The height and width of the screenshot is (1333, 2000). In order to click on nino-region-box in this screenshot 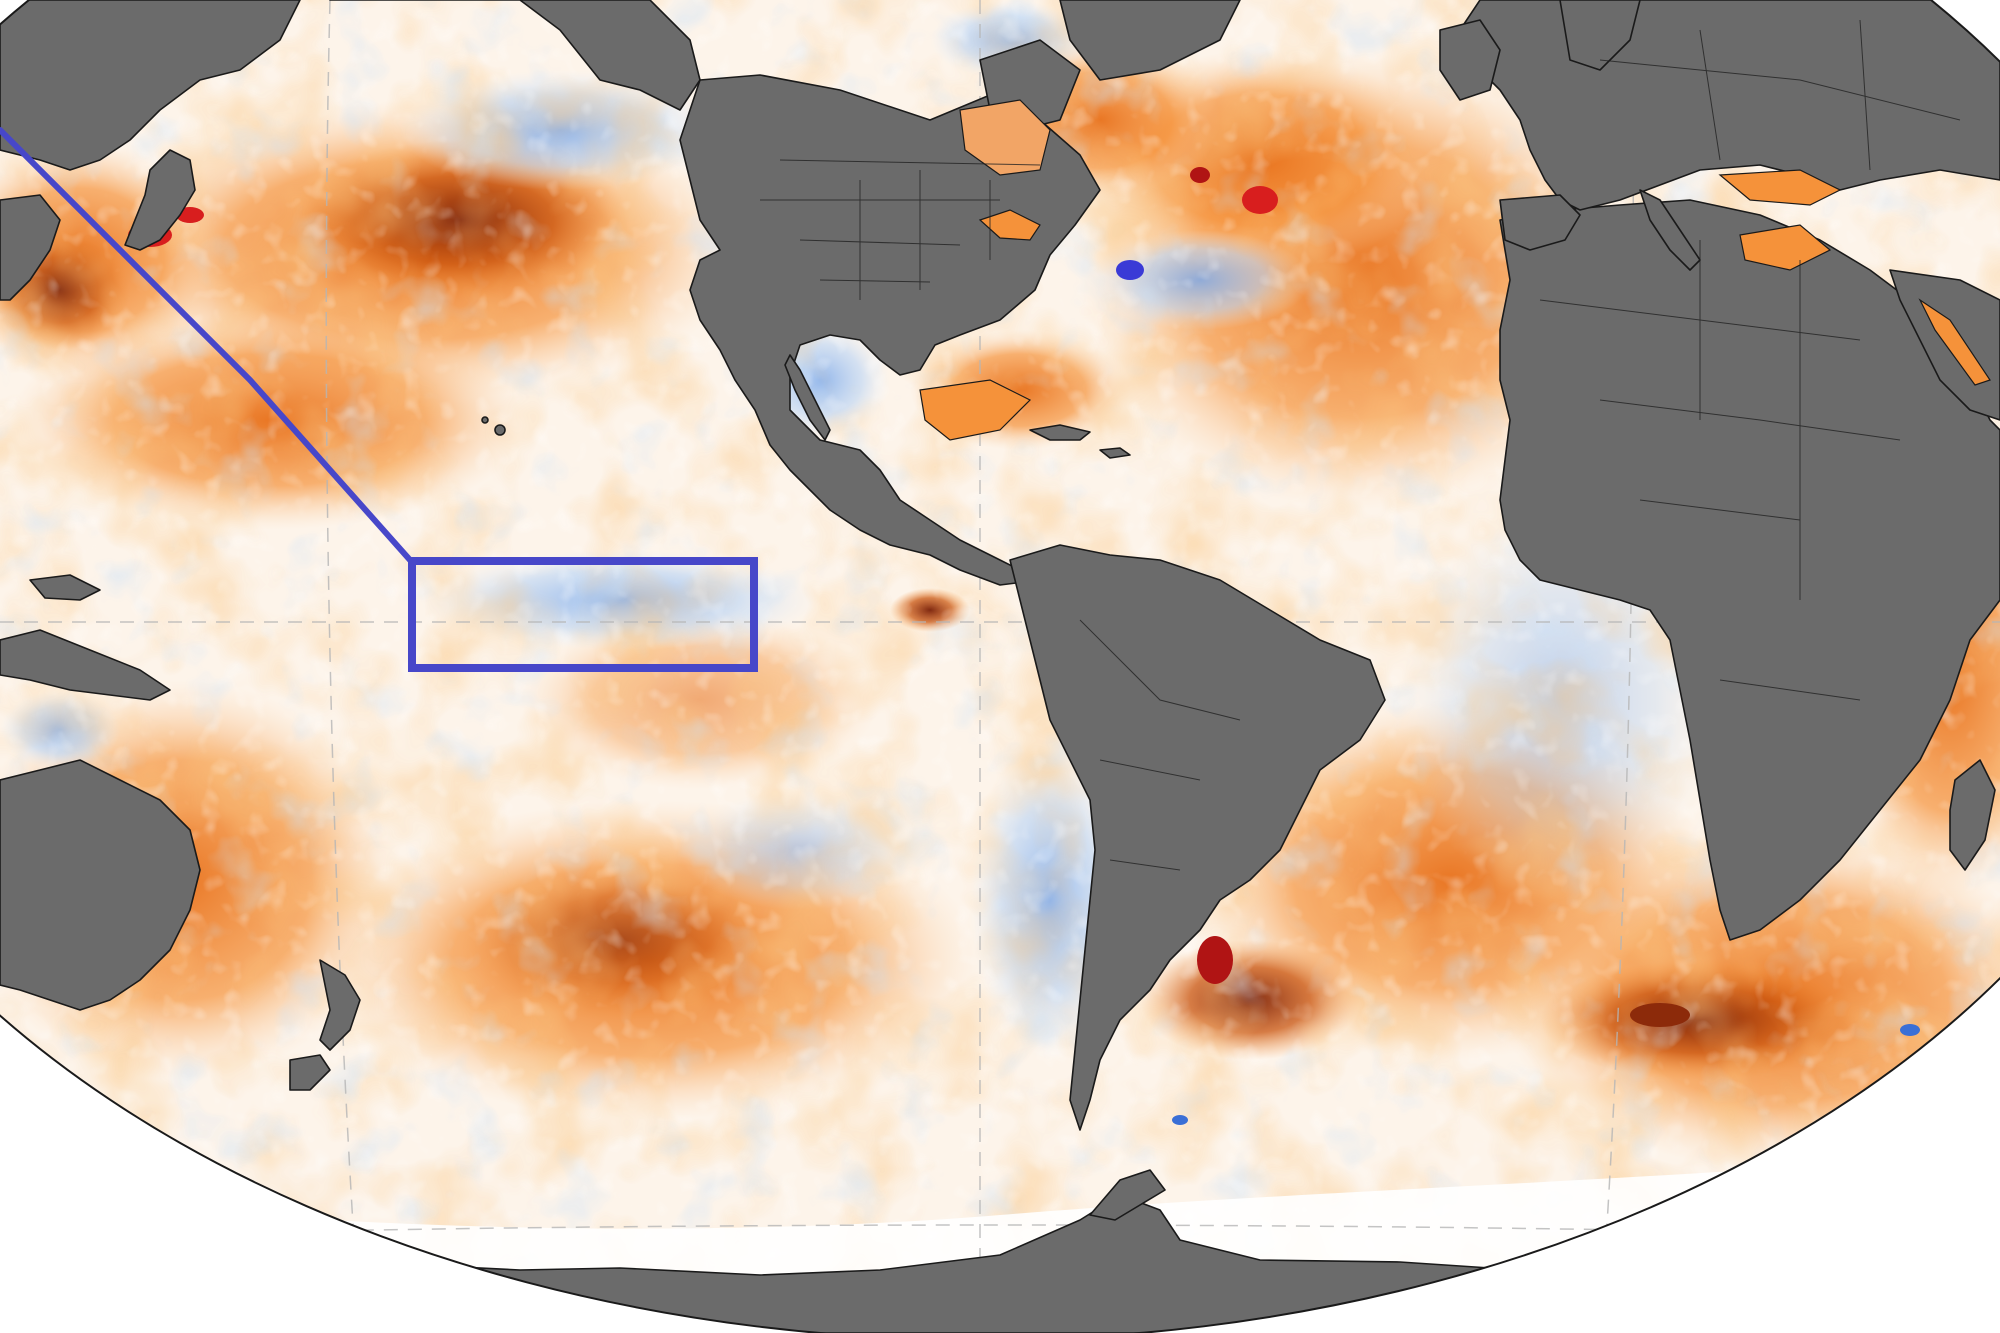, I will do `click(583, 614)`.